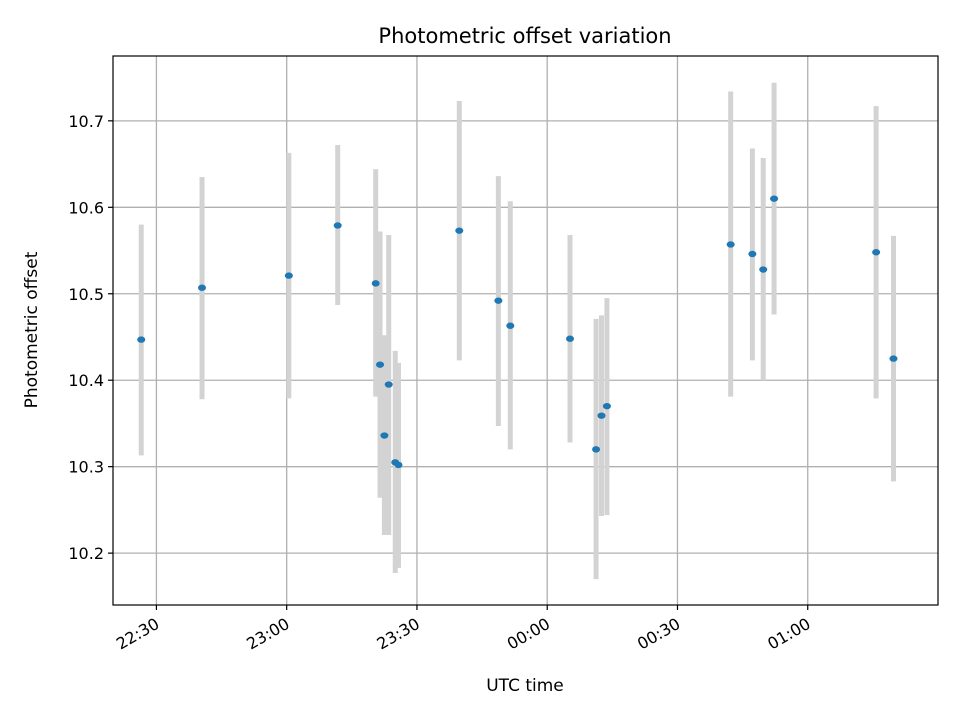 The height and width of the screenshot is (720, 960). Describe the element at coordinates (86, 380) in the screenshot. I see `y-tick-label-2: 10.4` at that location.